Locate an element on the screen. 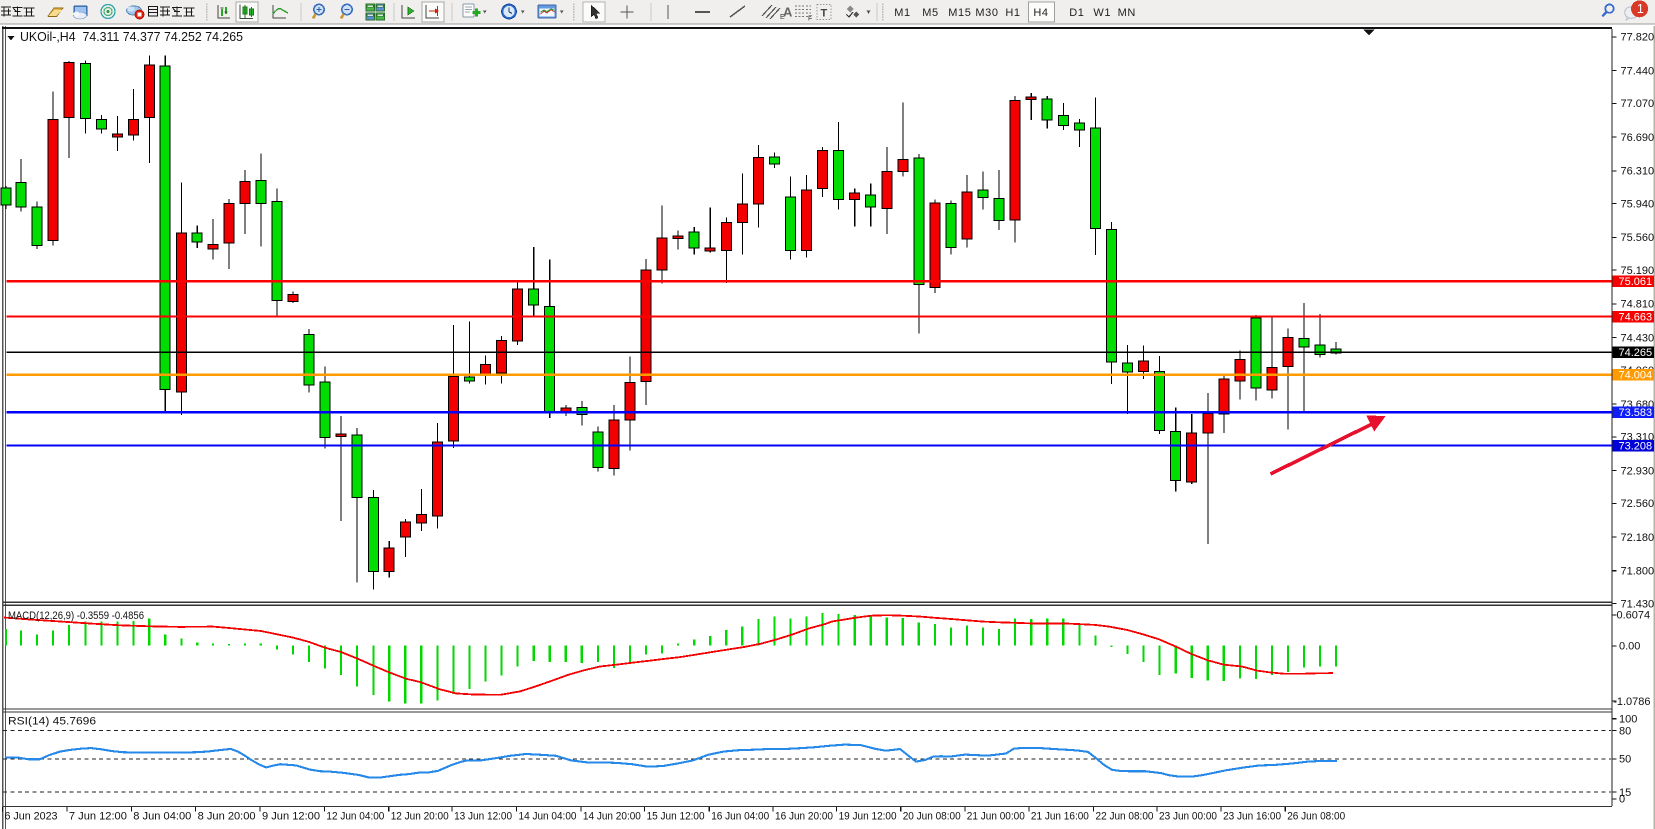  svg-text: M15 is located at coordinates (959, 13).